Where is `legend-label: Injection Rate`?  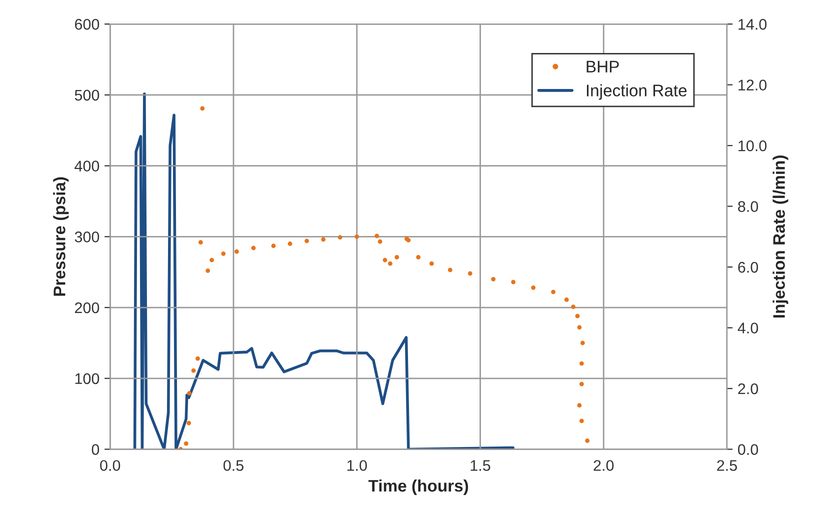
legend-label: Injection Rate is located at coordinates (636, 92).